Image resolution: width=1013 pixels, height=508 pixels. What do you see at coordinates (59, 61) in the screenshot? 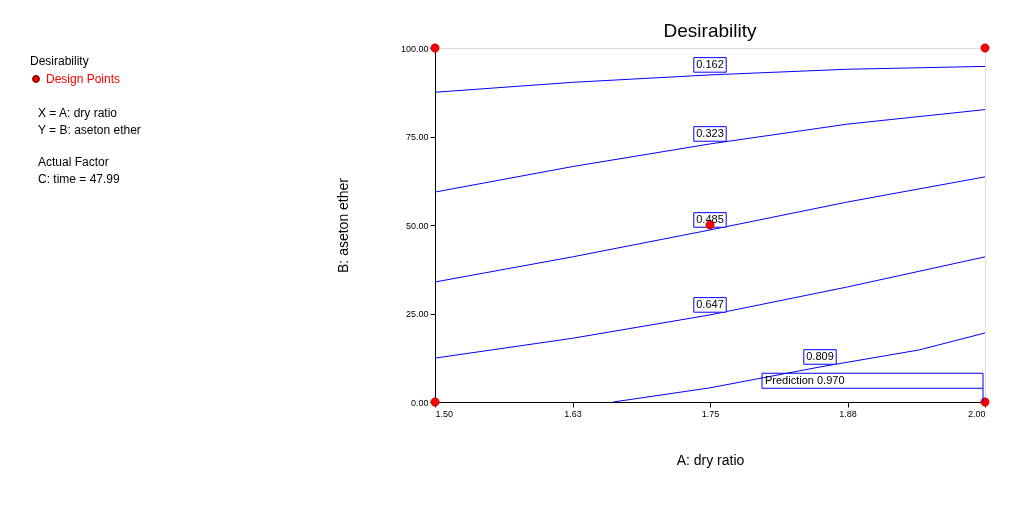
I see `legend-title: Desirability` at bounding box center [59, 61].